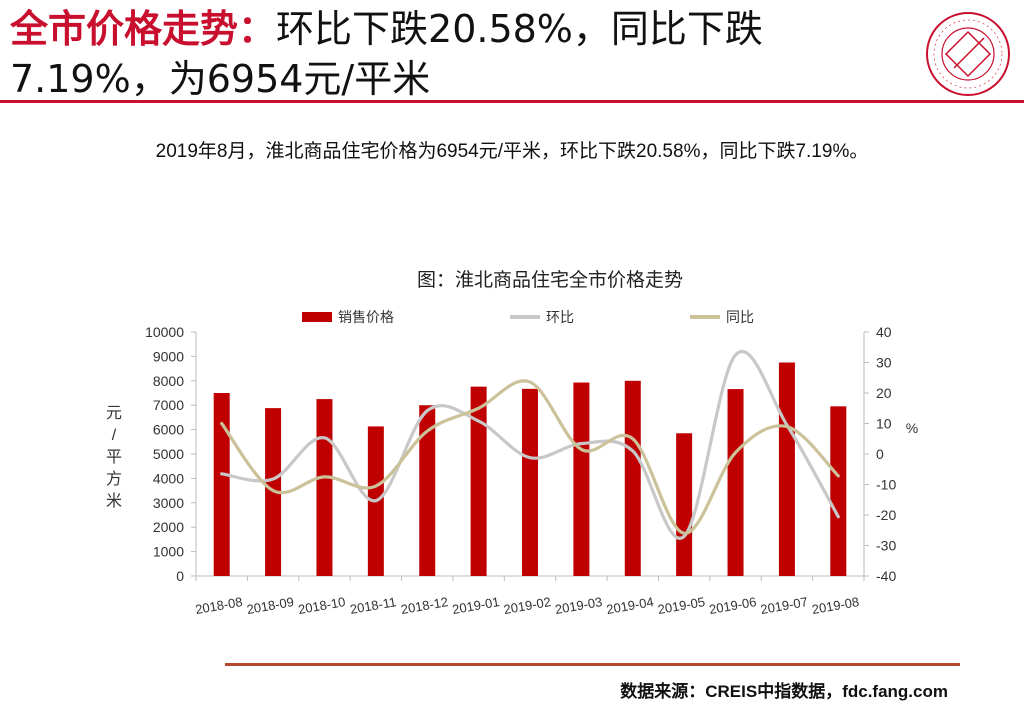 This screenshot has width=1024, height=709. Describe the element at coordinates (733, 605) in the screenshot. I see `x-tick-label: 2019-06` at that location.